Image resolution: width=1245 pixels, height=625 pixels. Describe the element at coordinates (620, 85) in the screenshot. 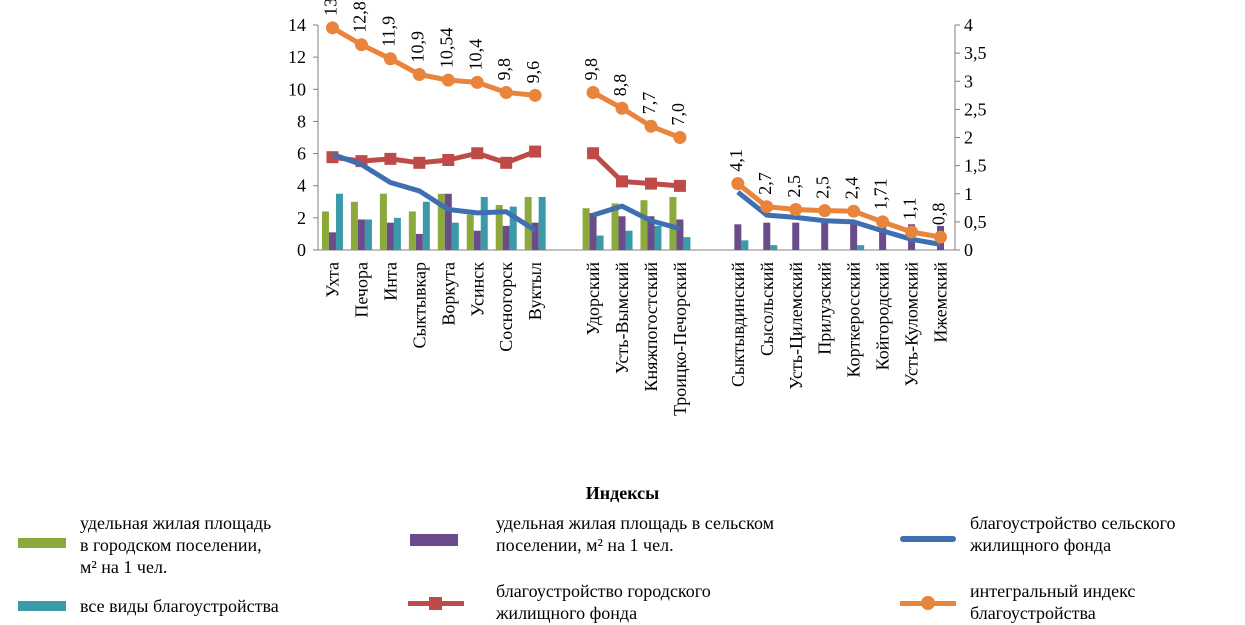

I see `data-label: 8,8` at that location.